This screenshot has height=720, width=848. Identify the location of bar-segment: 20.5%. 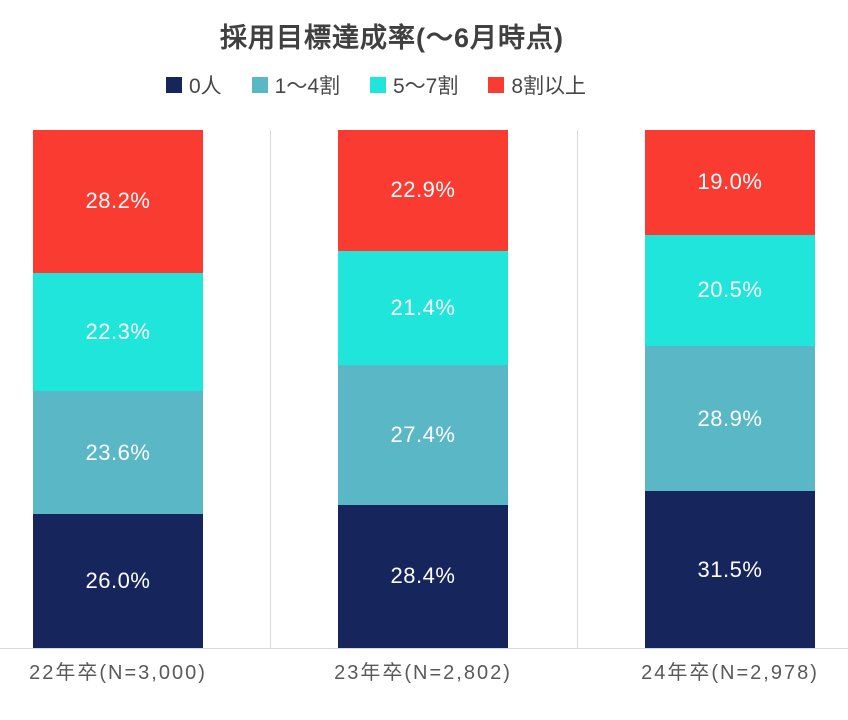
(730, 290).